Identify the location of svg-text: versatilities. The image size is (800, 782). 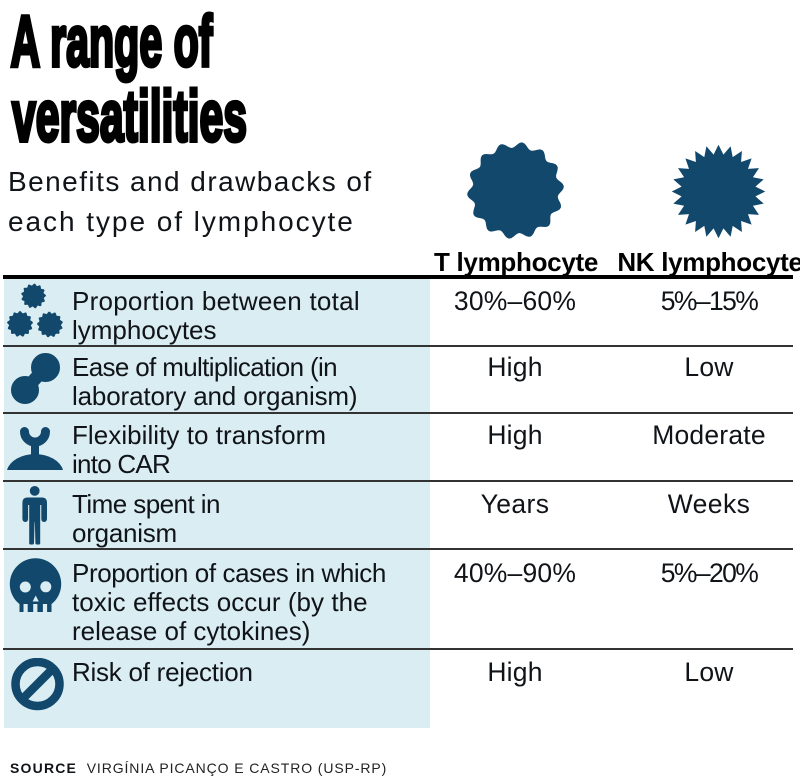
(129, 117).